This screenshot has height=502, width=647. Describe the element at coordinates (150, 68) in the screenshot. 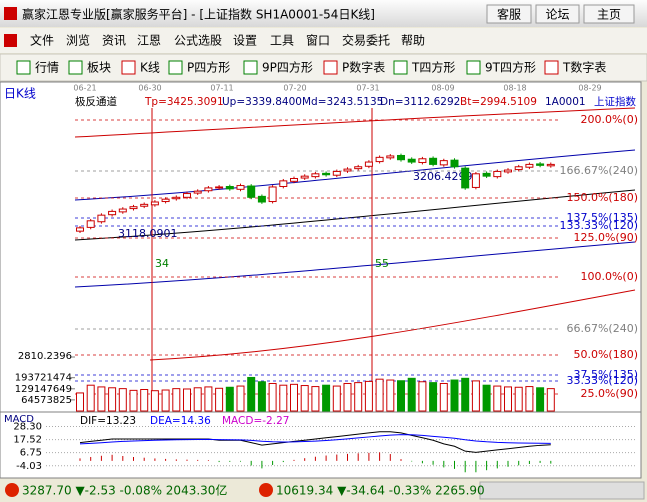

I see `toolbar-item: K线` at that location.